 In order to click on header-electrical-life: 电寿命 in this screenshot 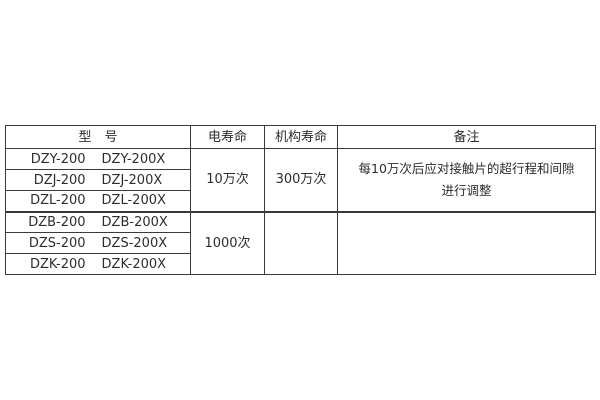, I will do `click(227, 137)`.